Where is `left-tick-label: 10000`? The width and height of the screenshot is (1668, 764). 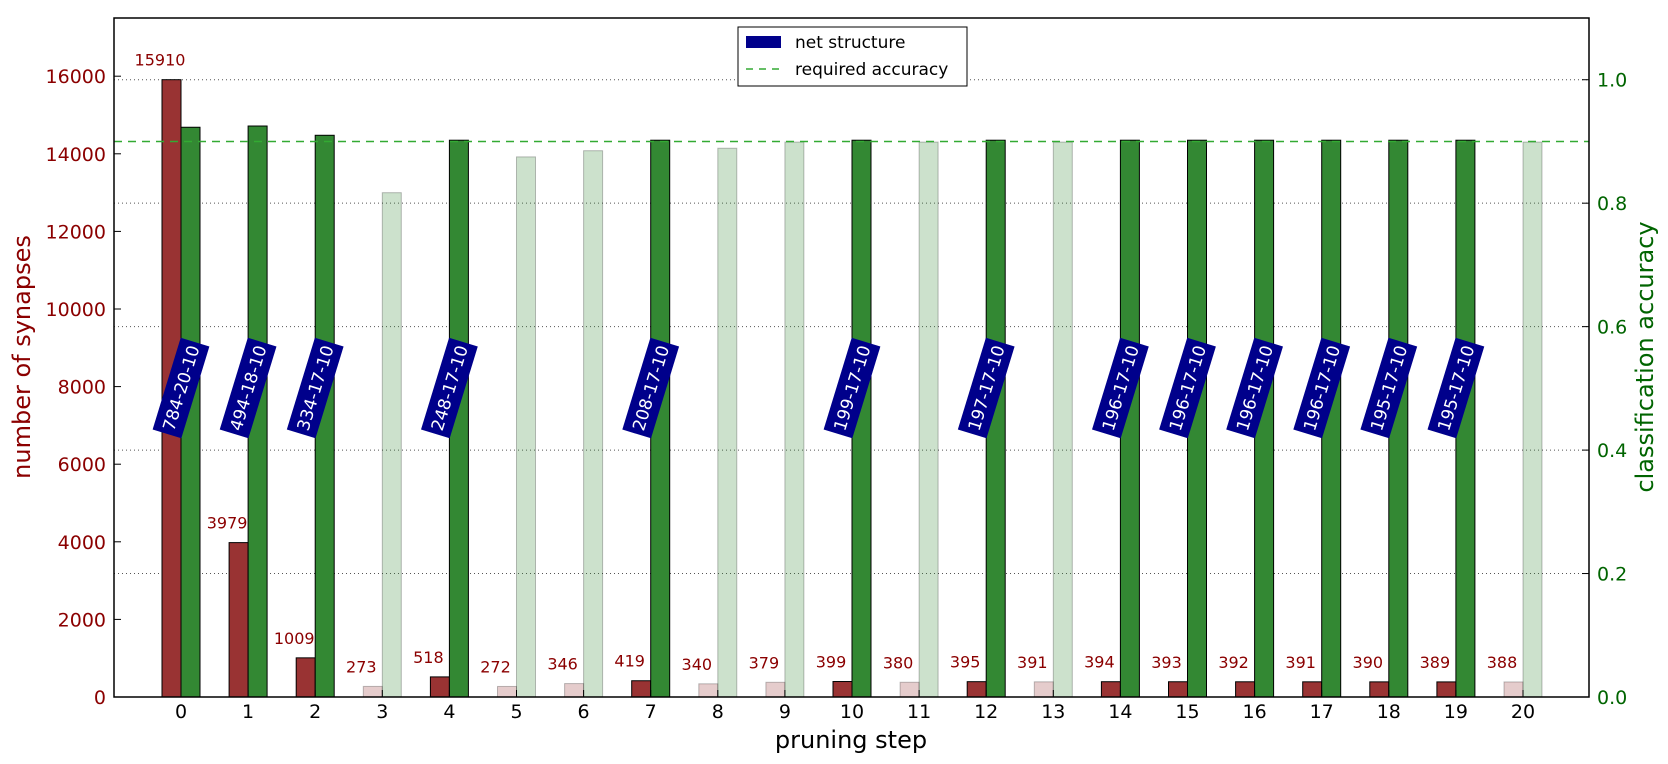
left-tick-label: 10000 is located at coordinates (76, 310).